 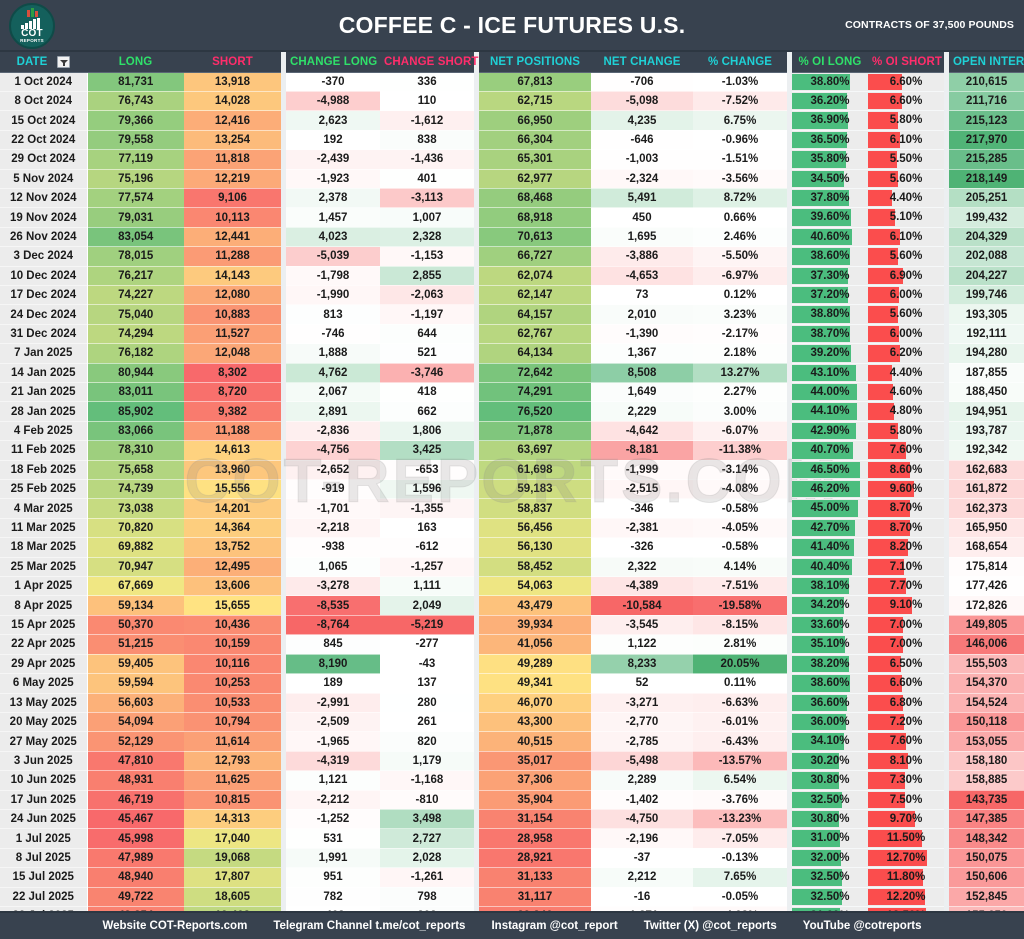 What do you see at coordinates (642, 528) in the screenshot?
I see `cell-net-change: -2,381` at bounding box center [642, 528].